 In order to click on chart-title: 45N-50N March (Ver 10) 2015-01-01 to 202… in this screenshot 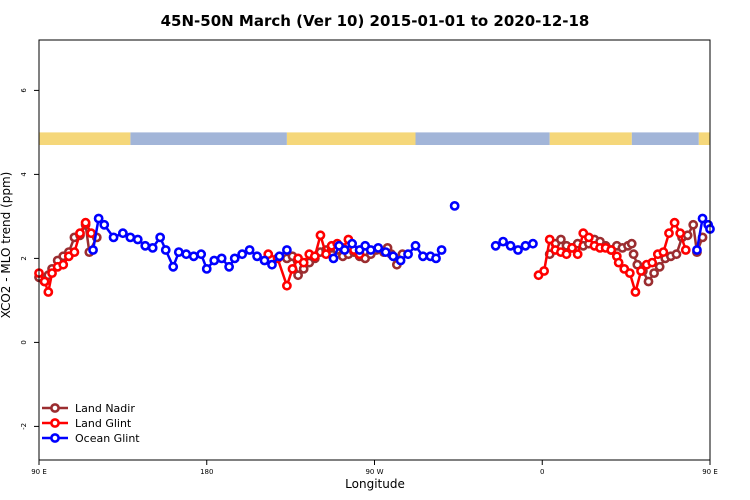, I will do `click(375, 21)`.